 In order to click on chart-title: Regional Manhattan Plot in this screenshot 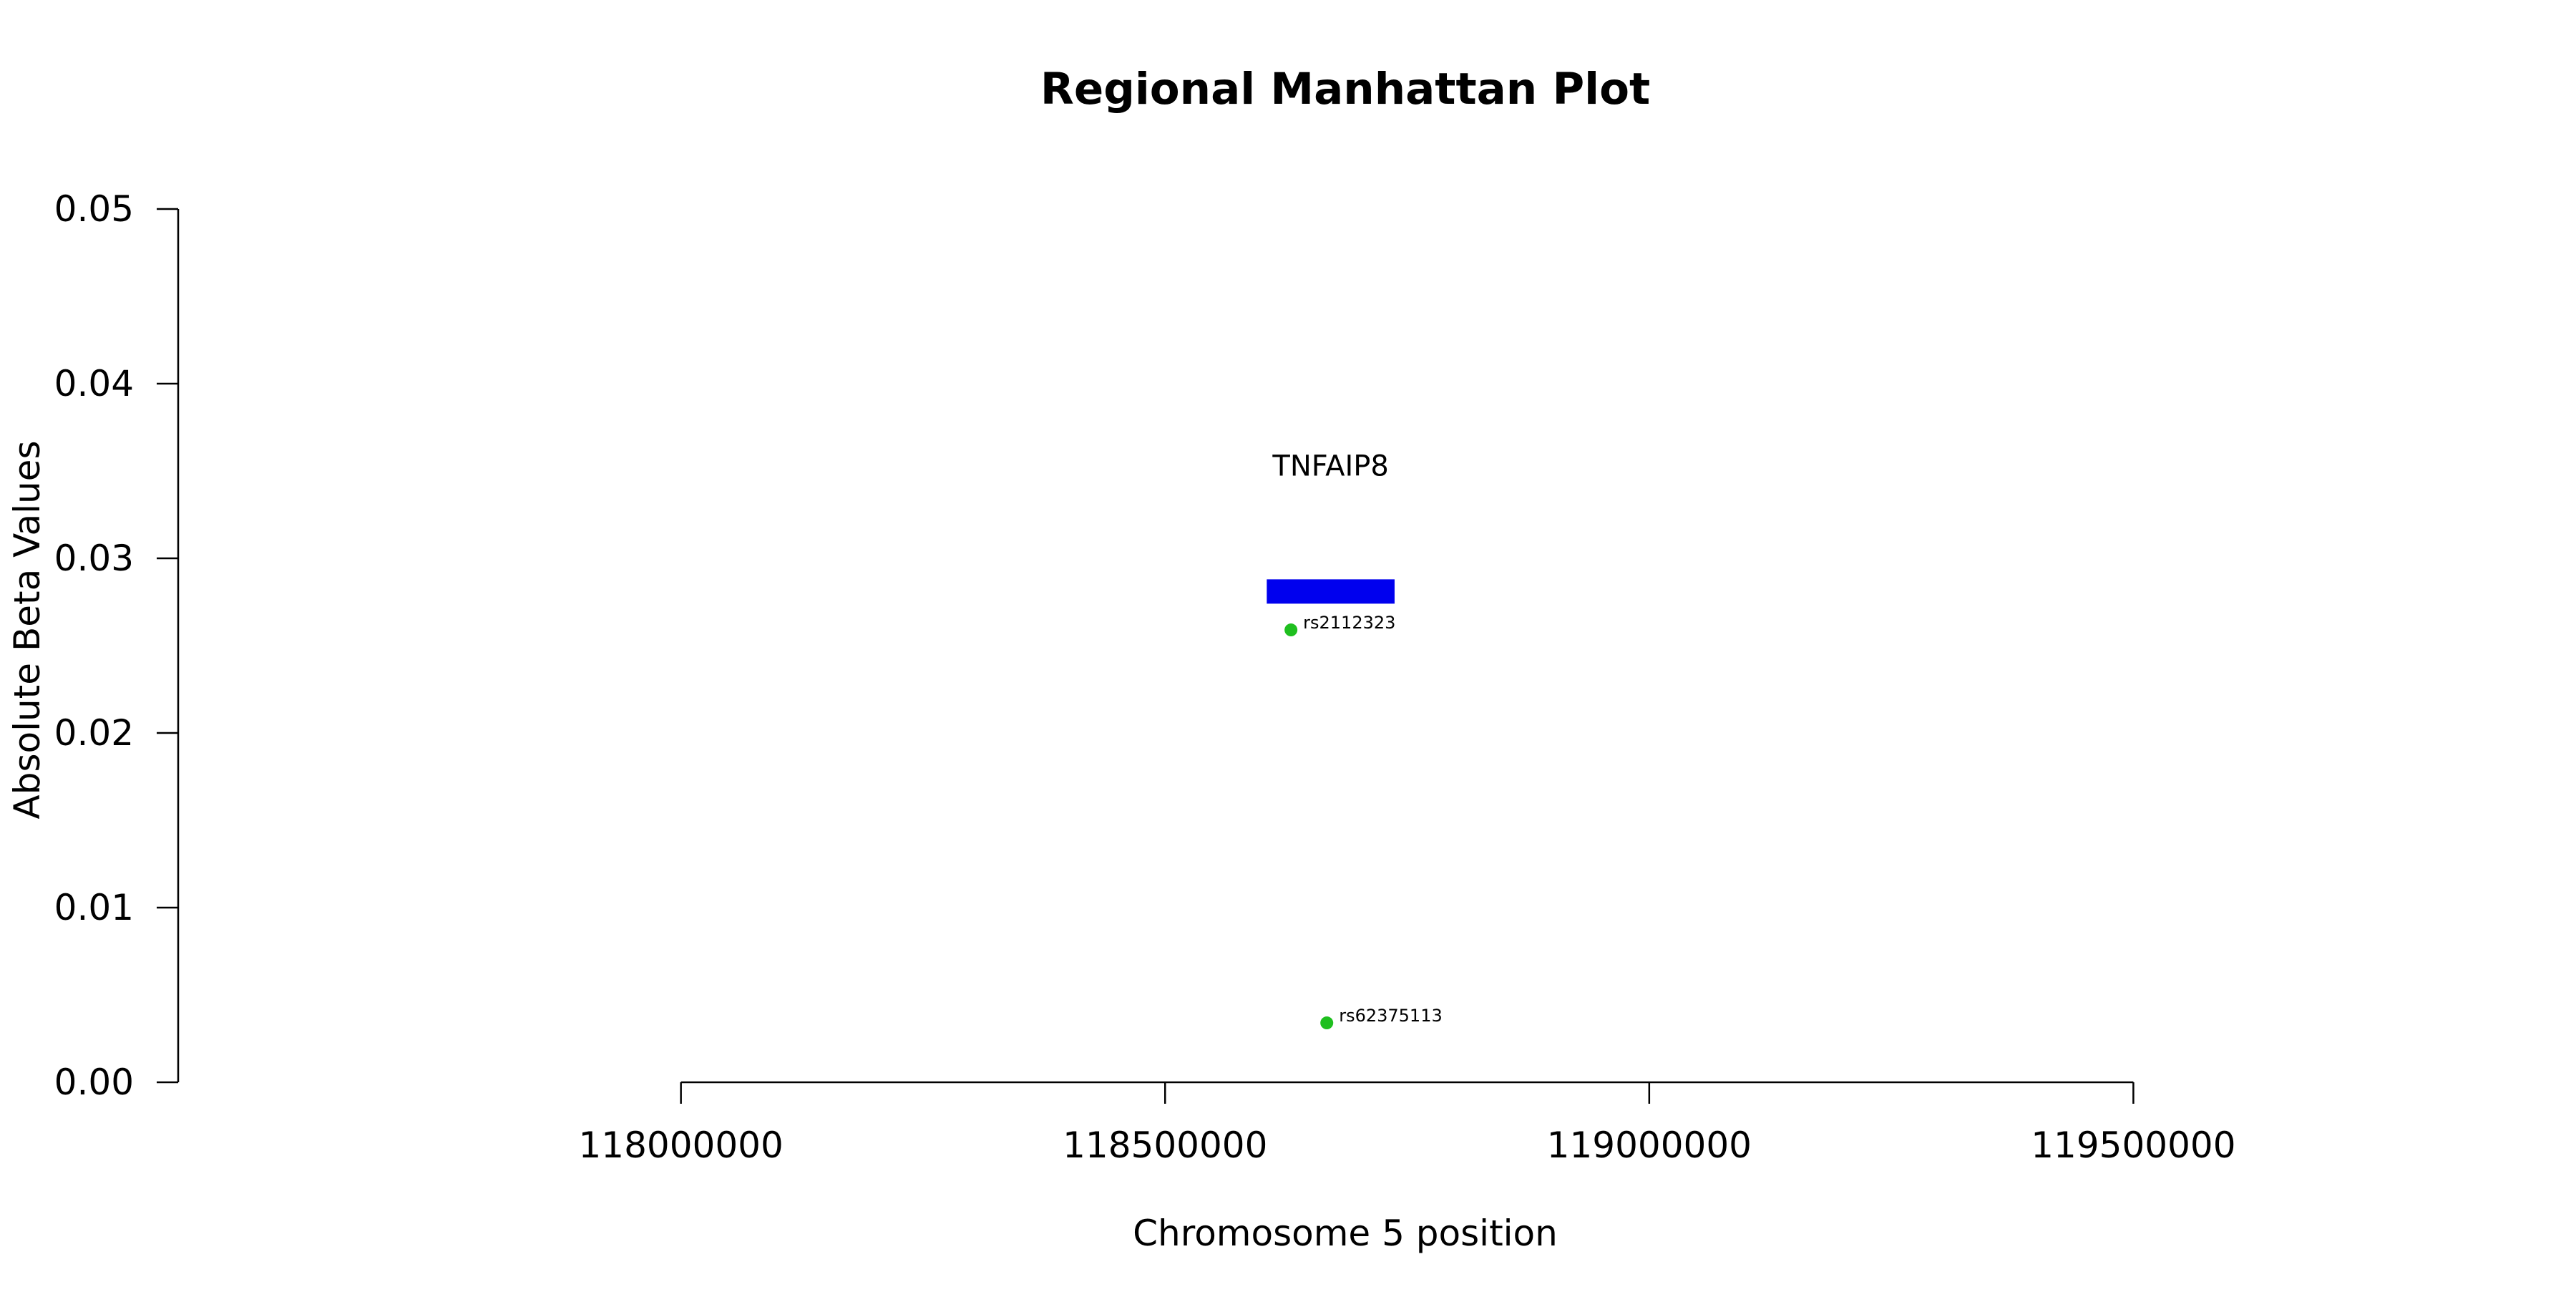, I will do `click(1345, 89)`.